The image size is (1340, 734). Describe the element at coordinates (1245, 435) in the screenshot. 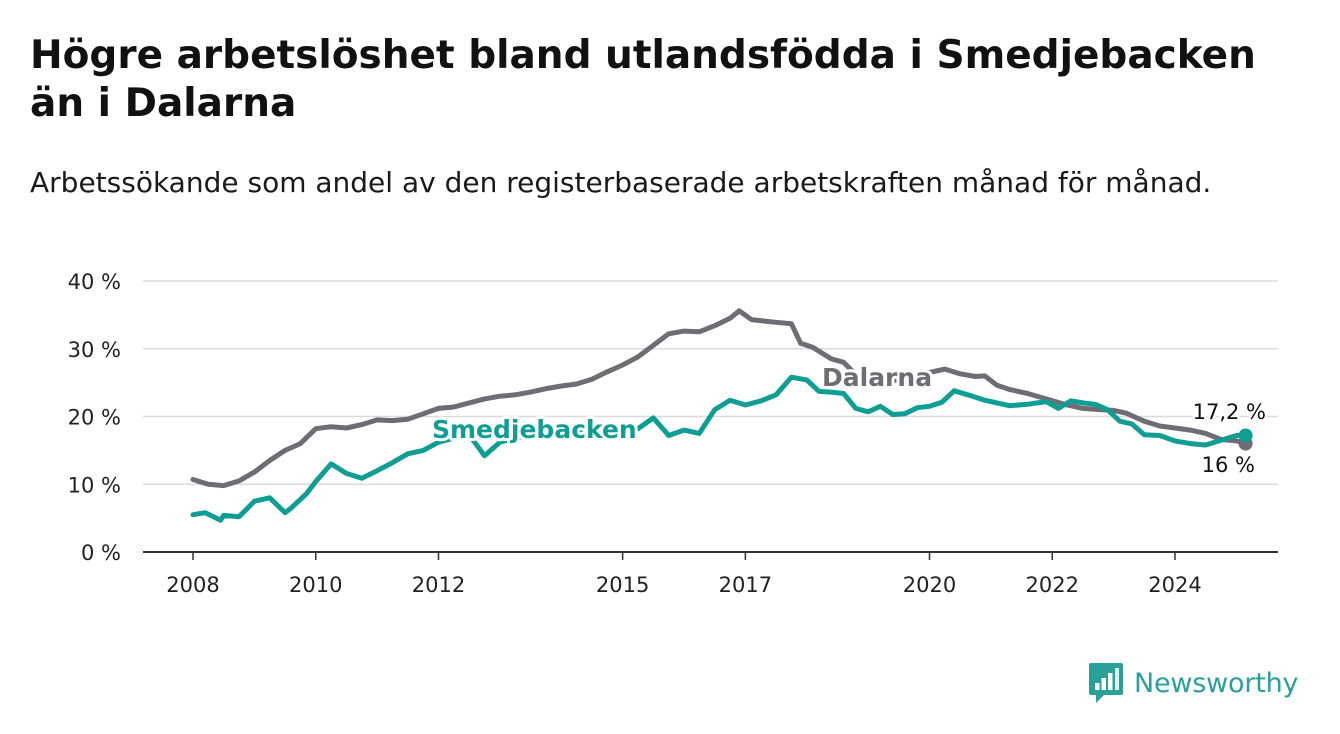

I see `series-end-point-smedjebacken` at that location.